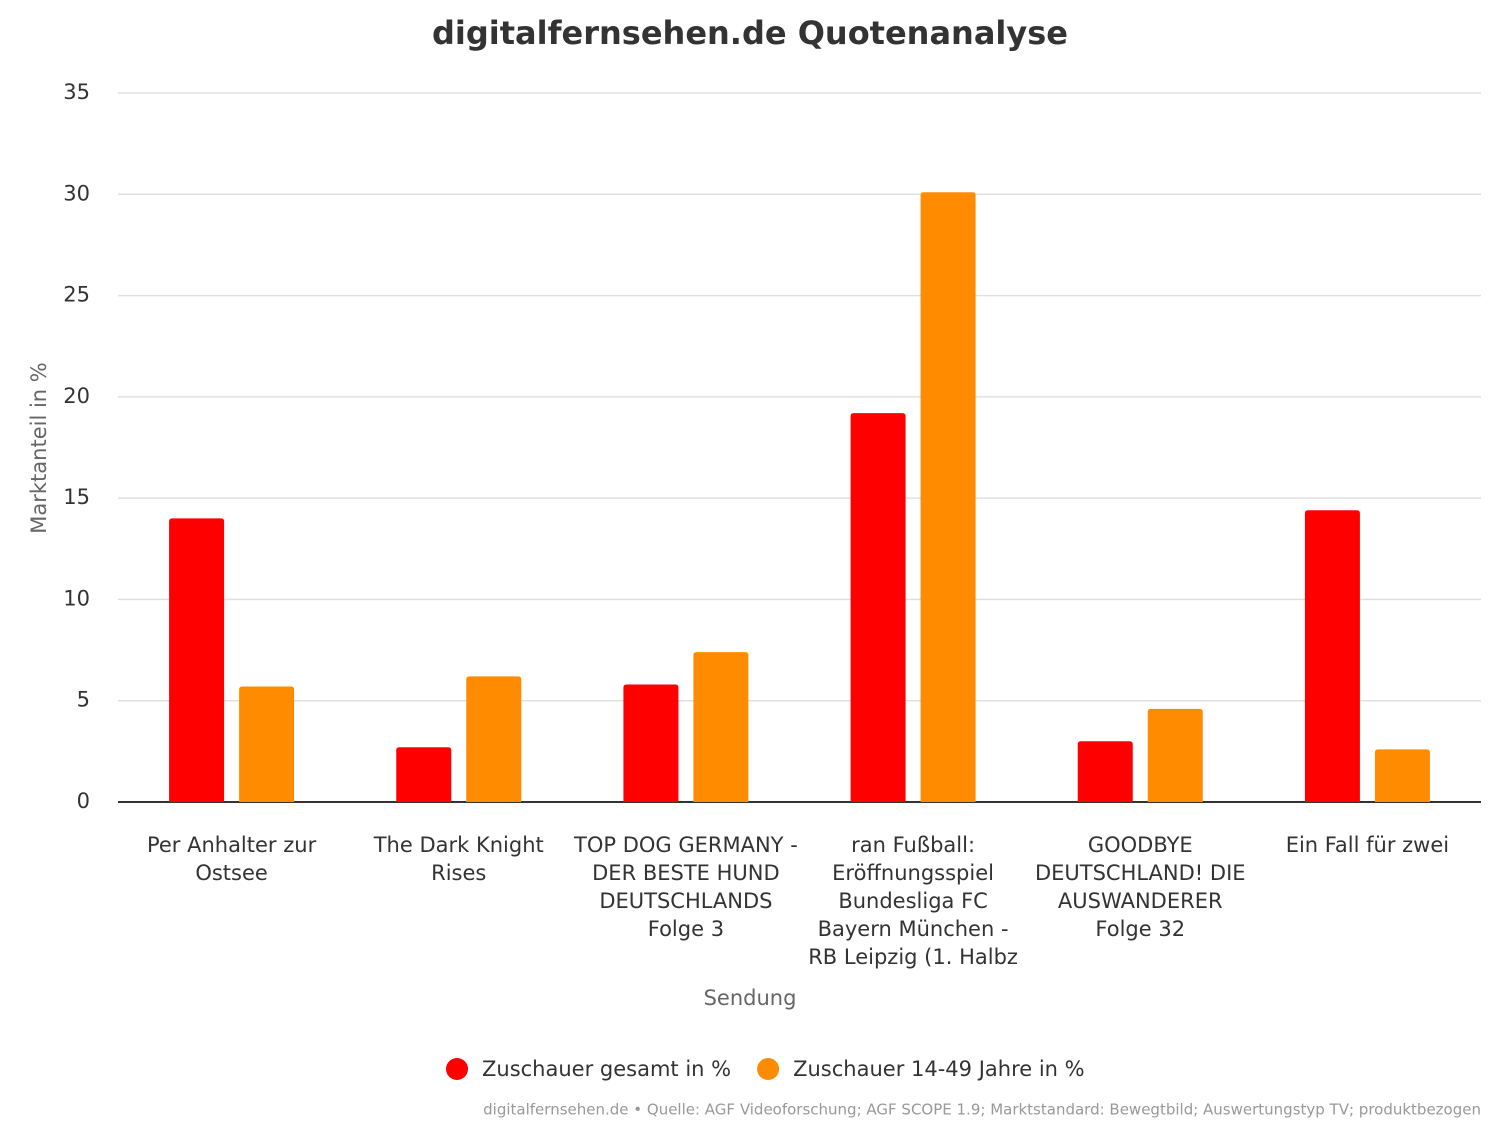  What do you see at coordinates (76, 295) in the screenshot?
I see `y-tick-label: 25` at bounding box center [76, 295].